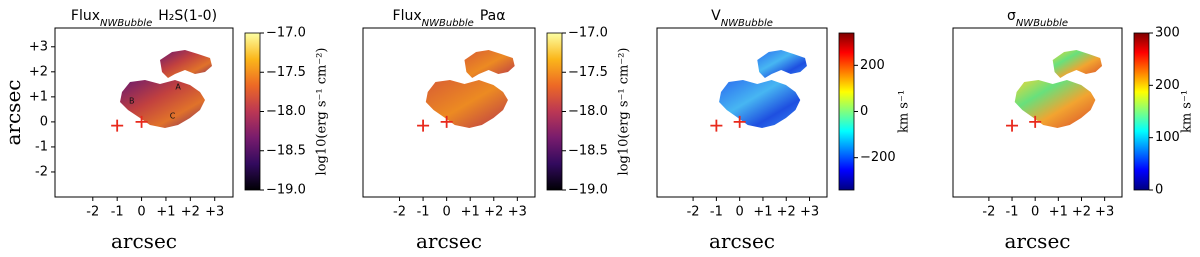 Image resolution: width=1200 pixels, height=257 pixels. Describe the element at coordinates (1167, 33) in the screenshot. I see `colorbar-tick-label: 300` at that location.